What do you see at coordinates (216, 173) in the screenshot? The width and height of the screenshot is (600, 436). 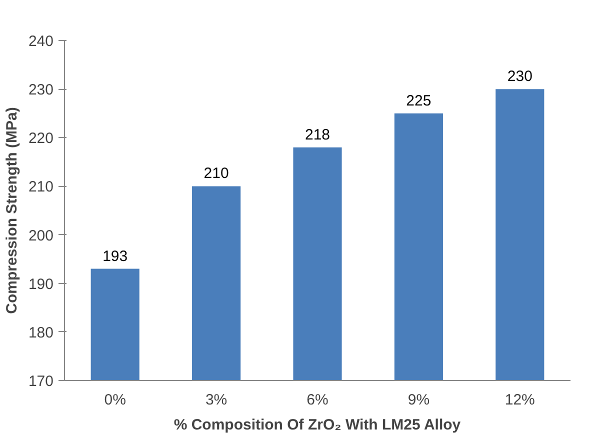 I see `data-label: 210` at bounding box center [216, 173].